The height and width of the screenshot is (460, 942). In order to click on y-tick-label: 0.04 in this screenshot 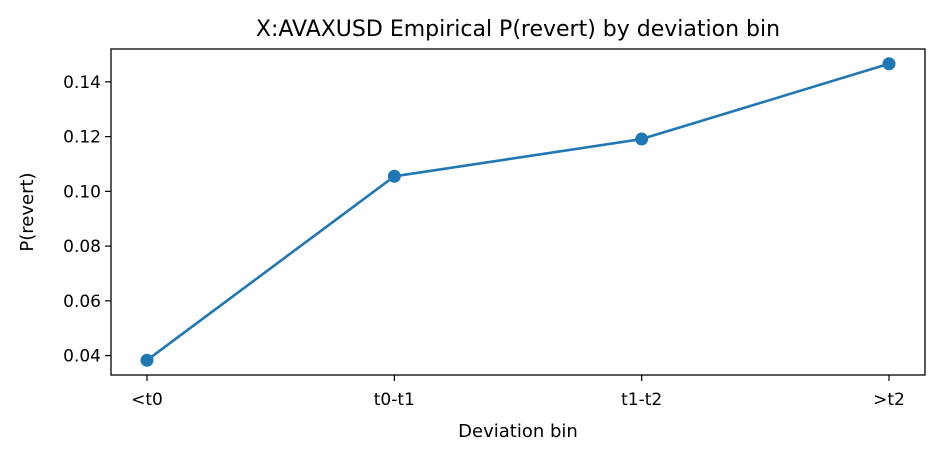, I will do `click(82, 357)`.